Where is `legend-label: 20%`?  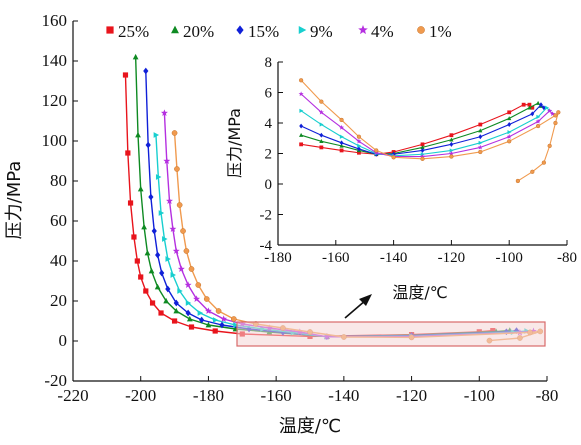
legend-label: 20% is located at coordinates (198, 31).